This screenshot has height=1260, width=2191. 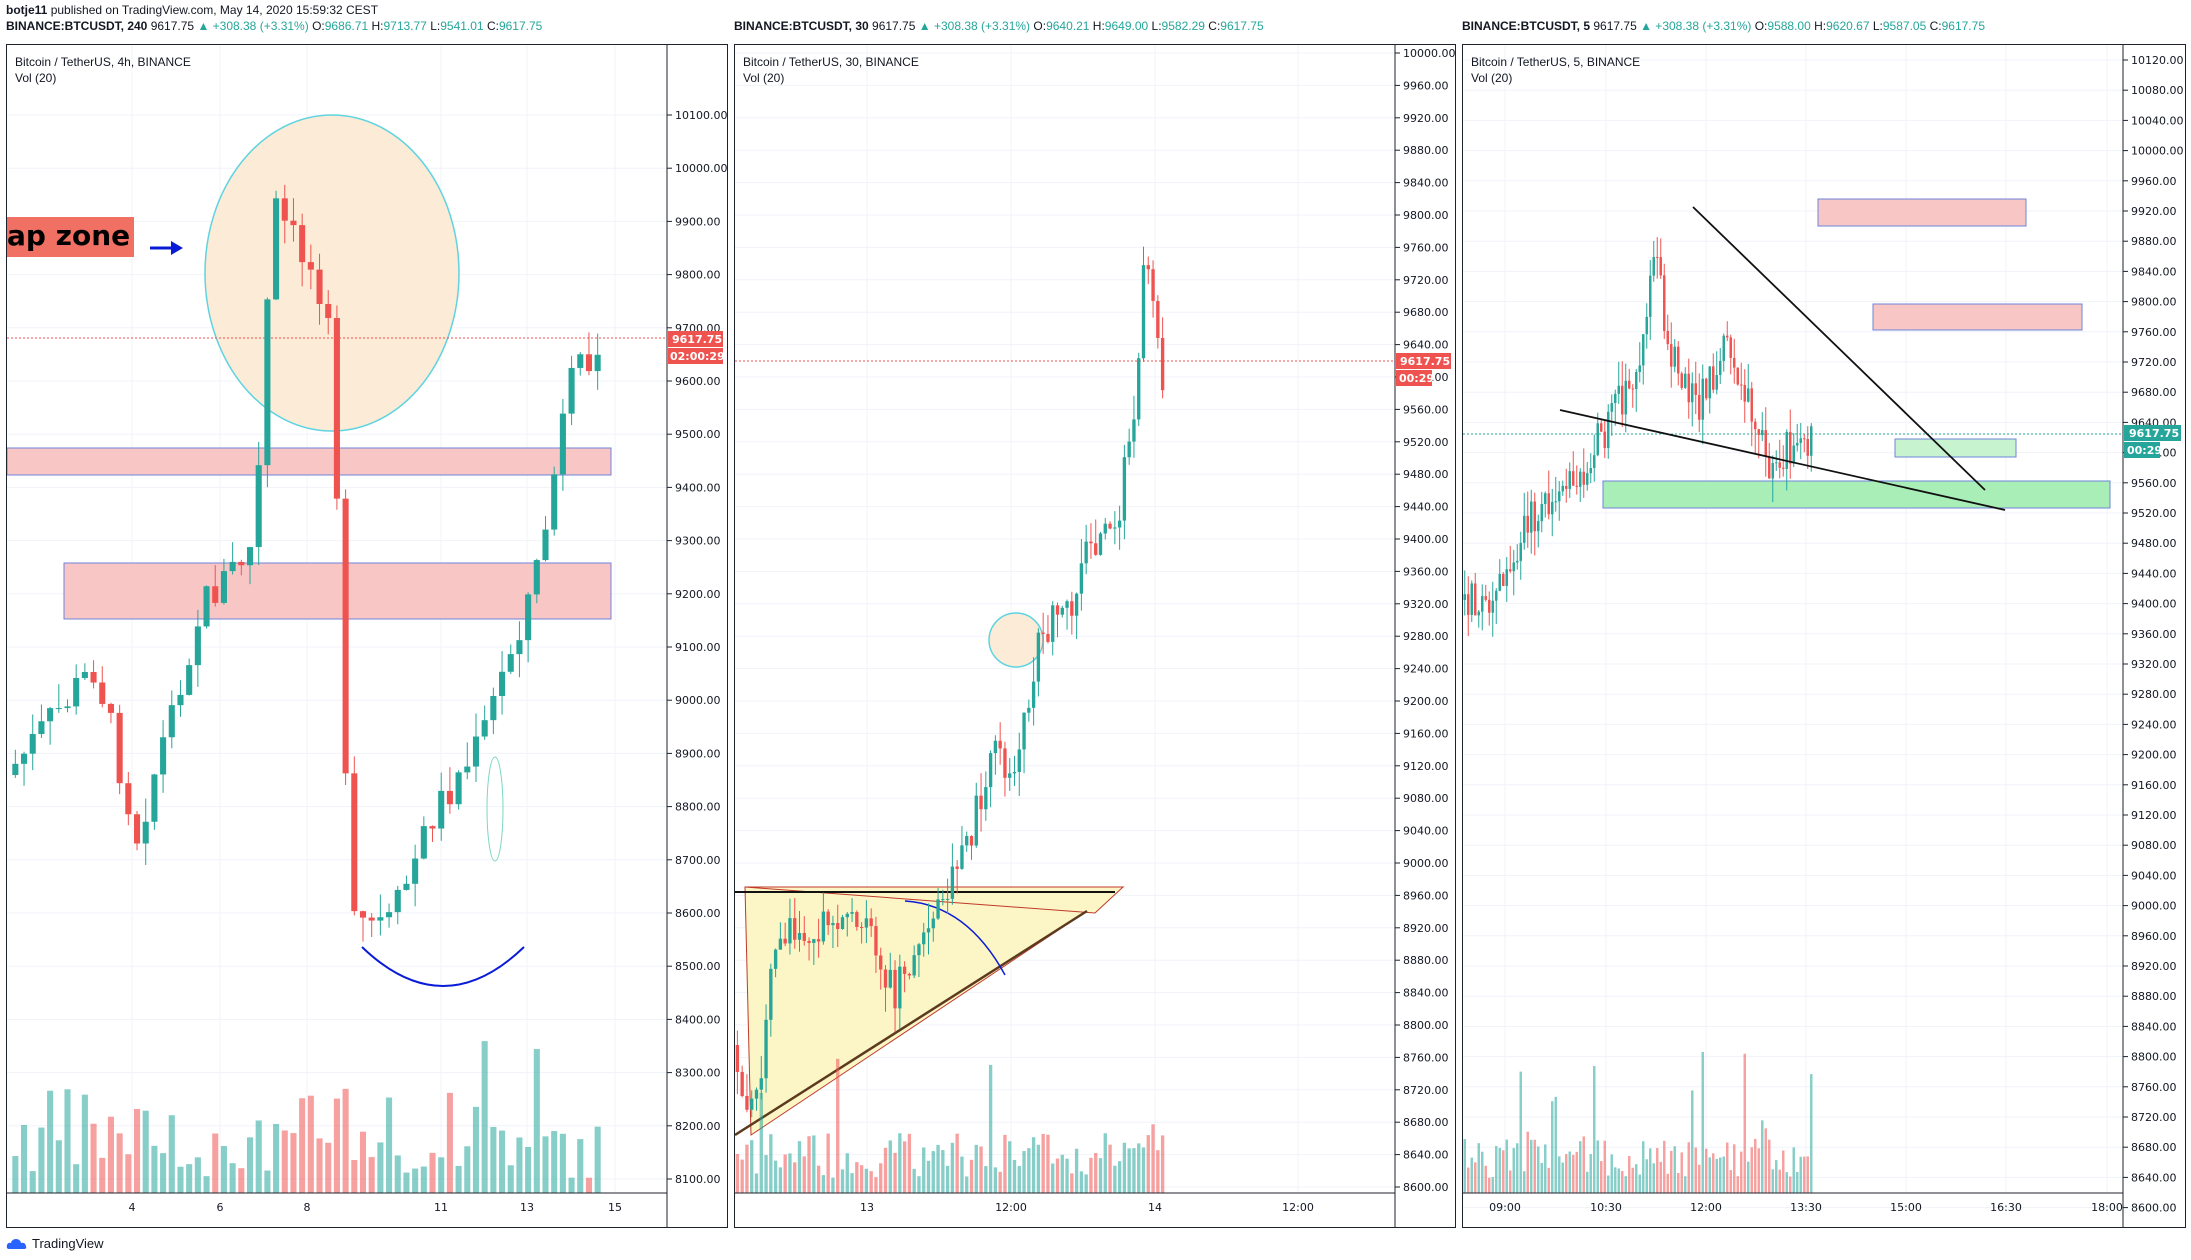 I want to click on time-tick-label: 12:00, so click(x=1706, y=1207).